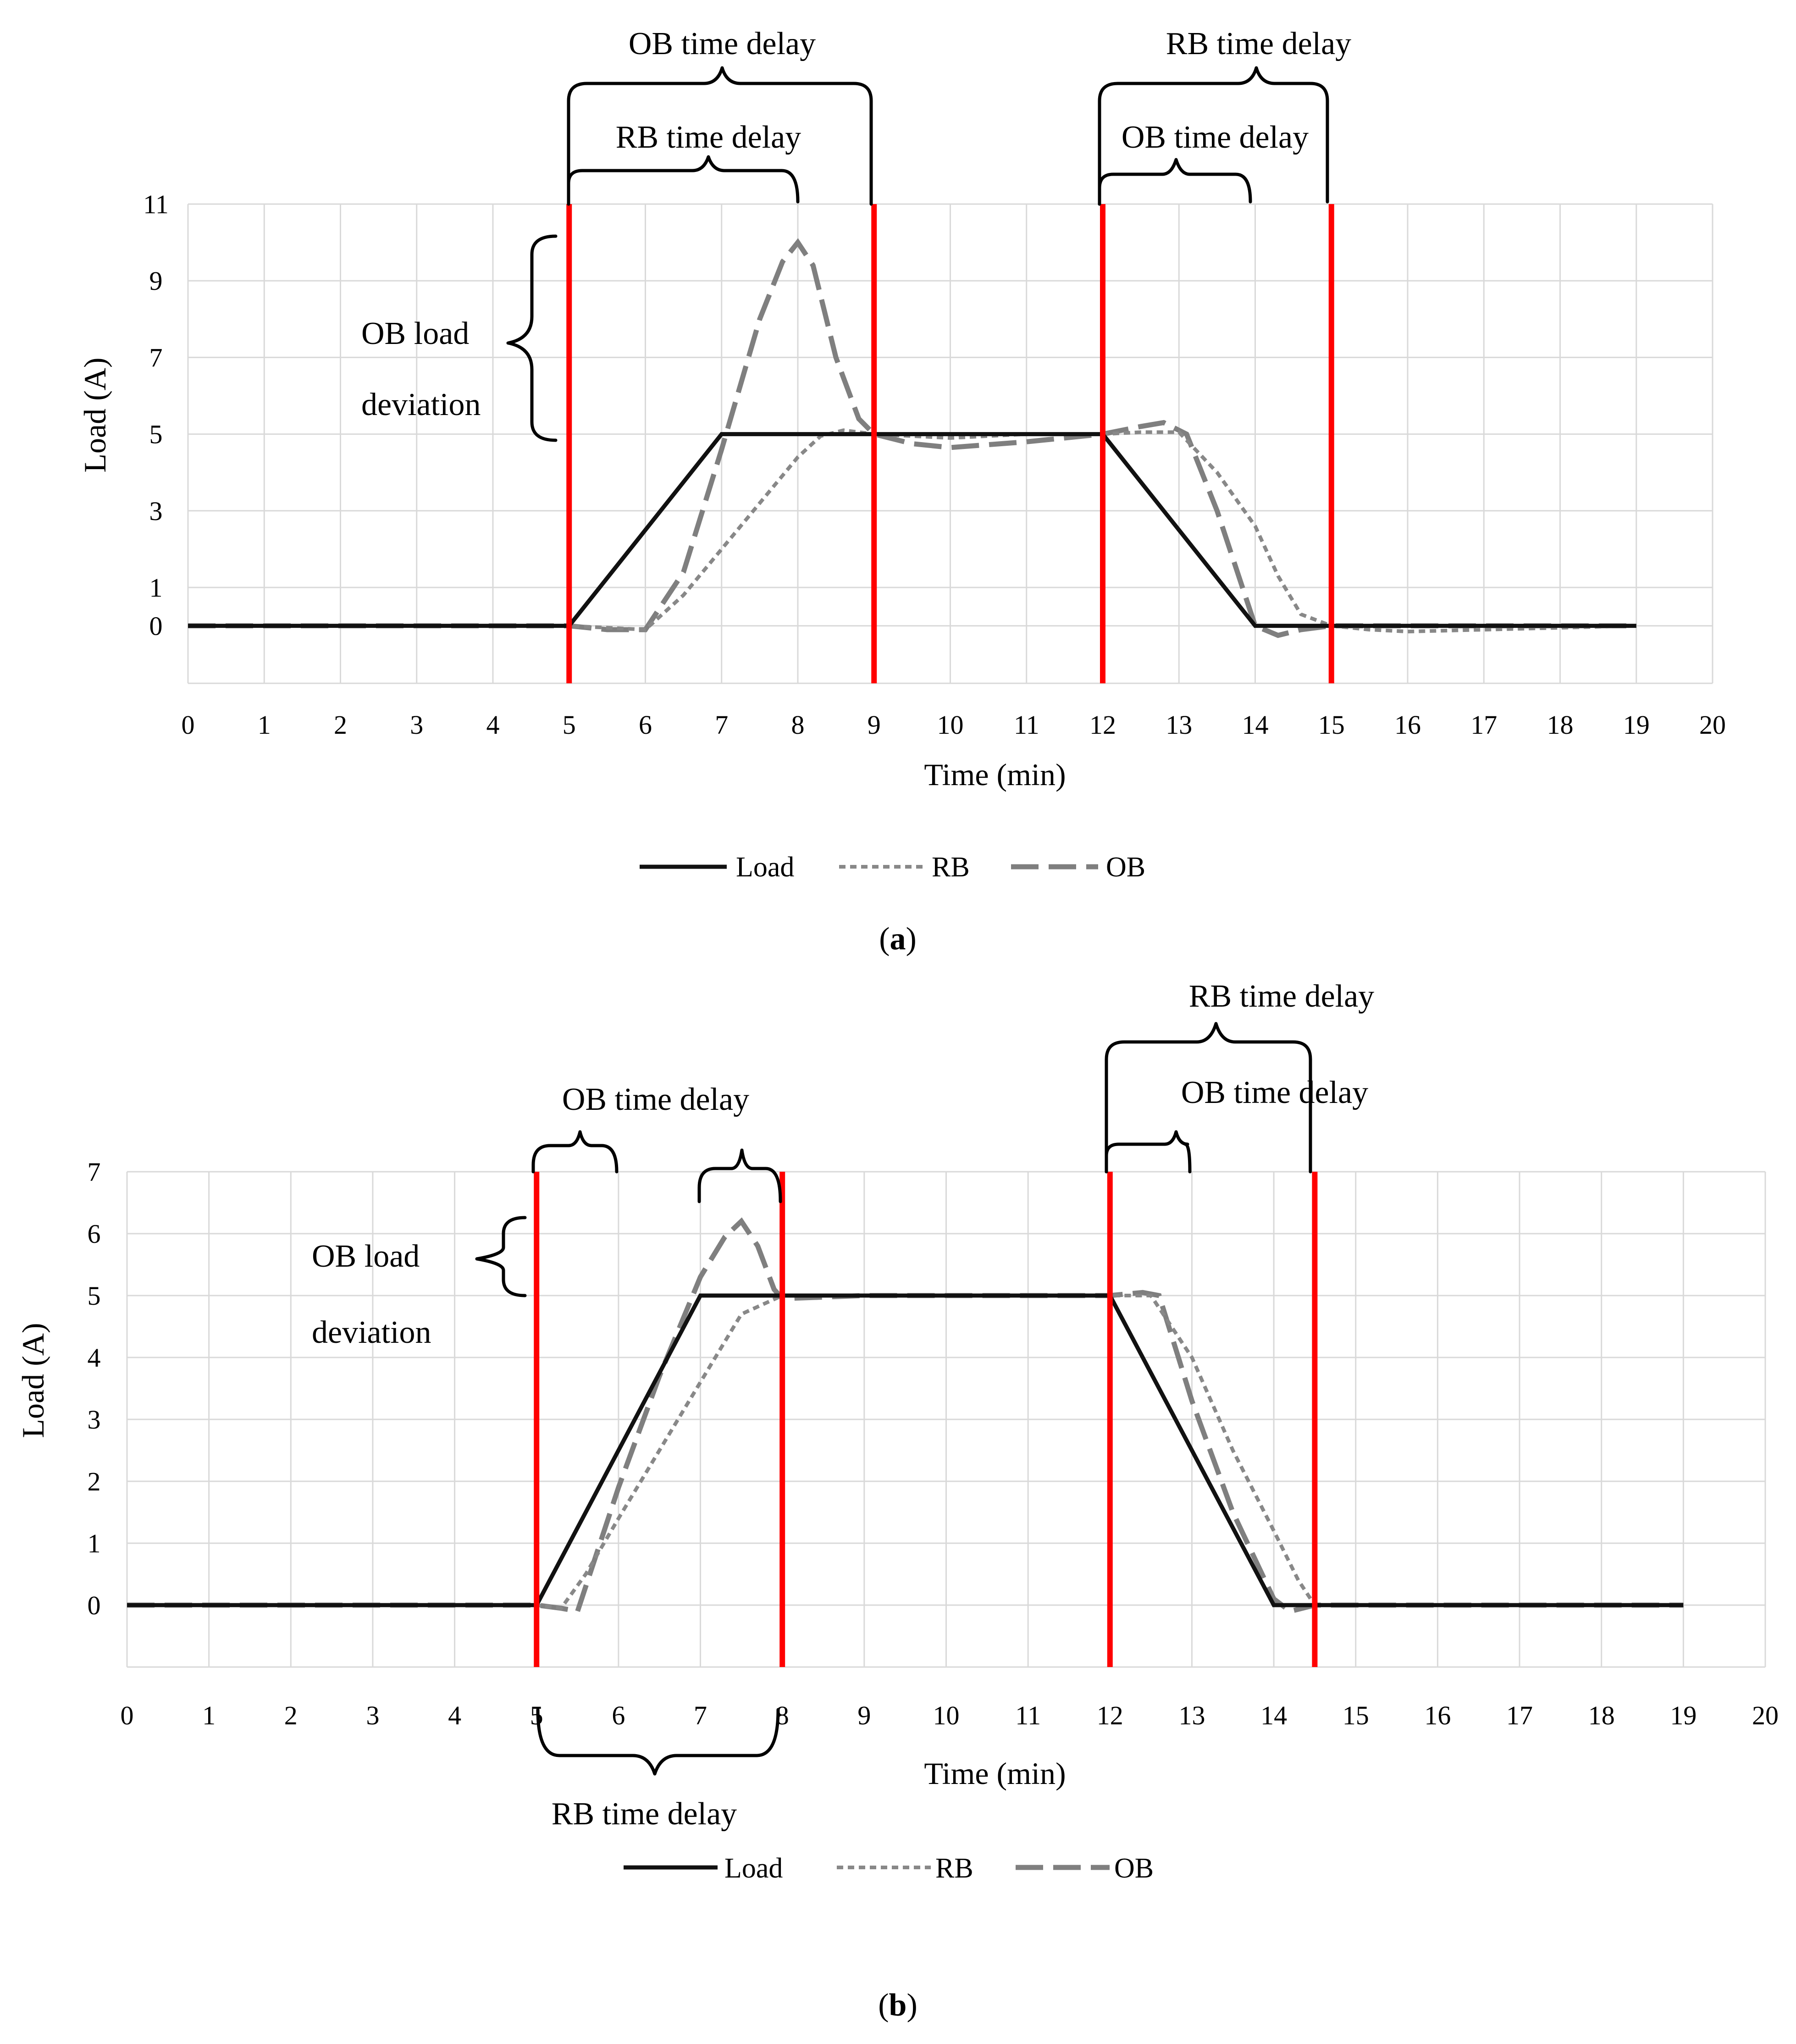  Describe the element at coordinates (1712, 725) in the screenshot. I see `chart-a-x-tick-20: 20` at that location.